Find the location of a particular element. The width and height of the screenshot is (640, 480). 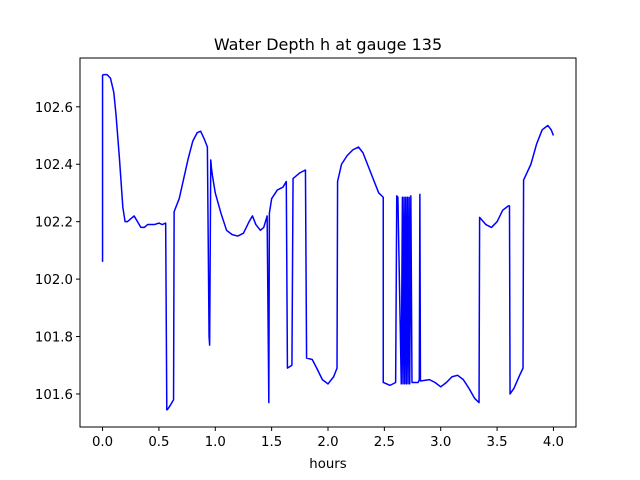

y-tick-label: 102.6 is located at coordinates (54, 108).